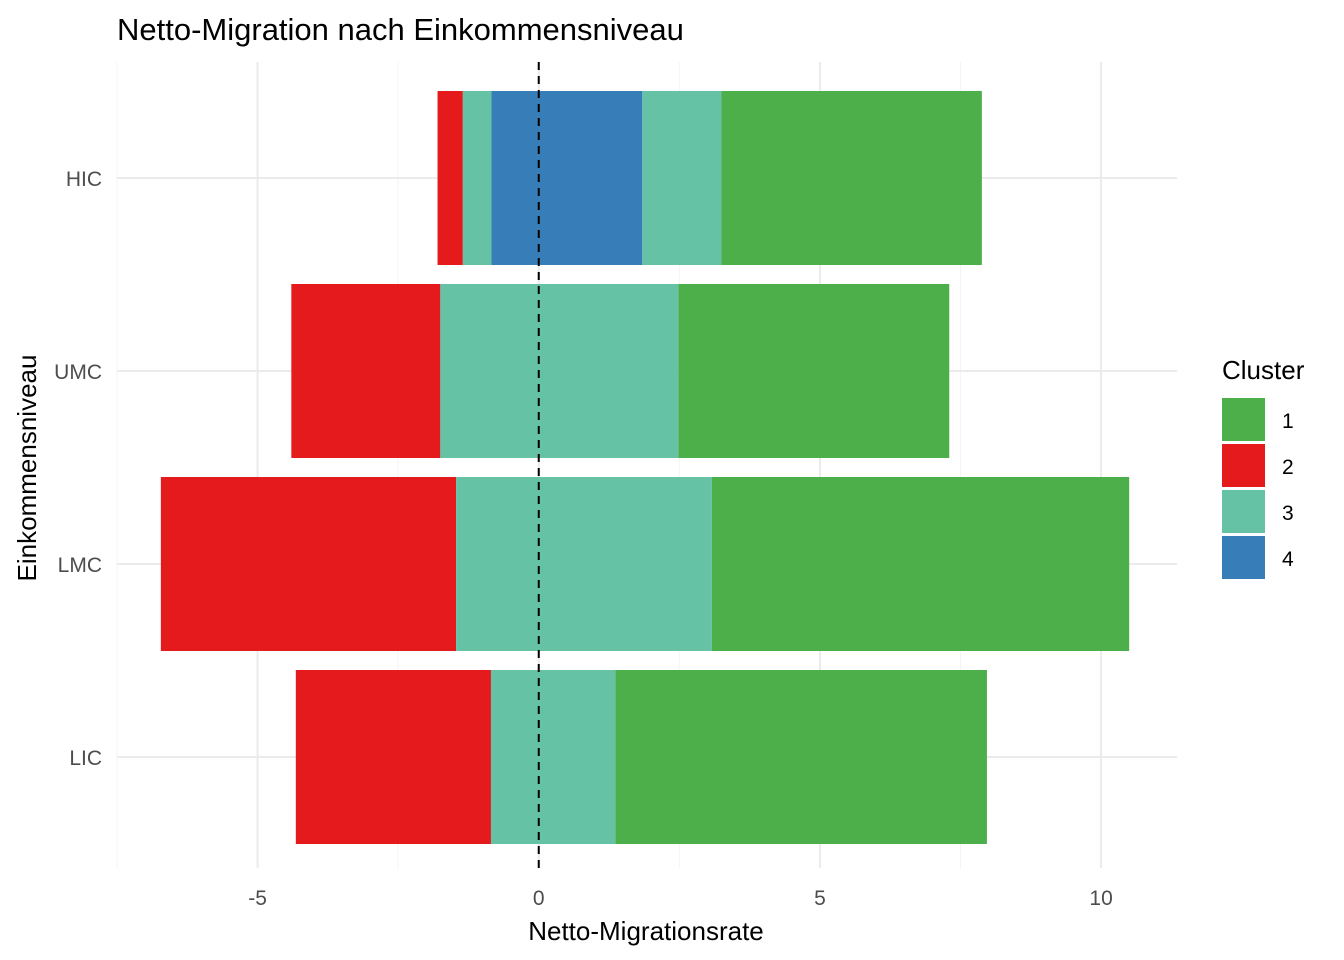  Describe the element at coordinates (539, 898) in the screenshot. I see `x-tick-label: 0` at that location.